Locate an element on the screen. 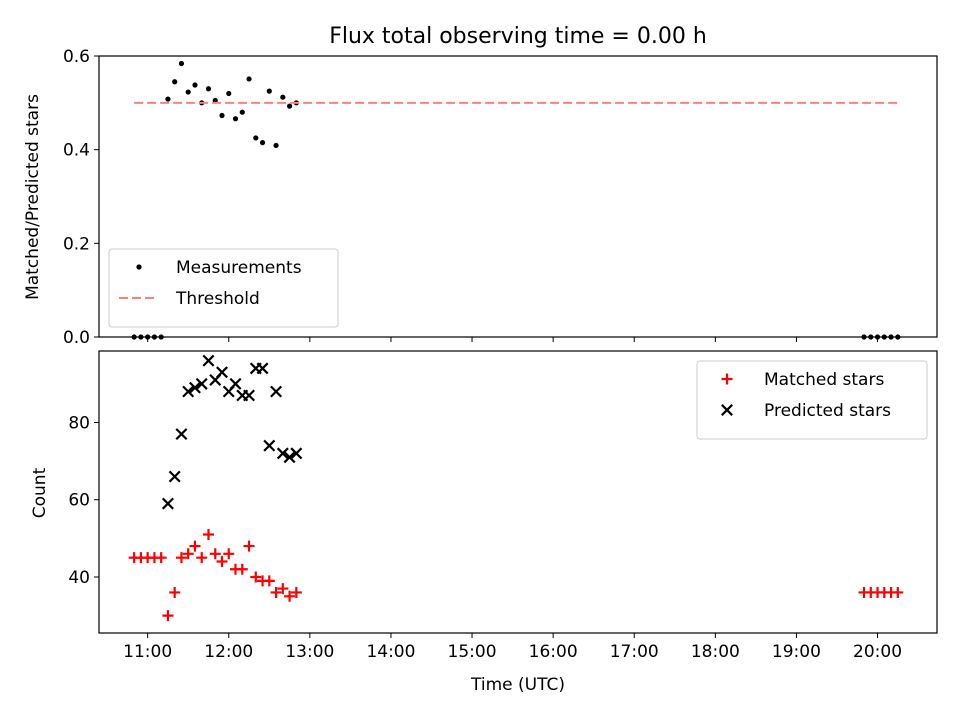 The image size is (960, 720). x-tick-label: 18:00 is located at coordinates (715, 652).